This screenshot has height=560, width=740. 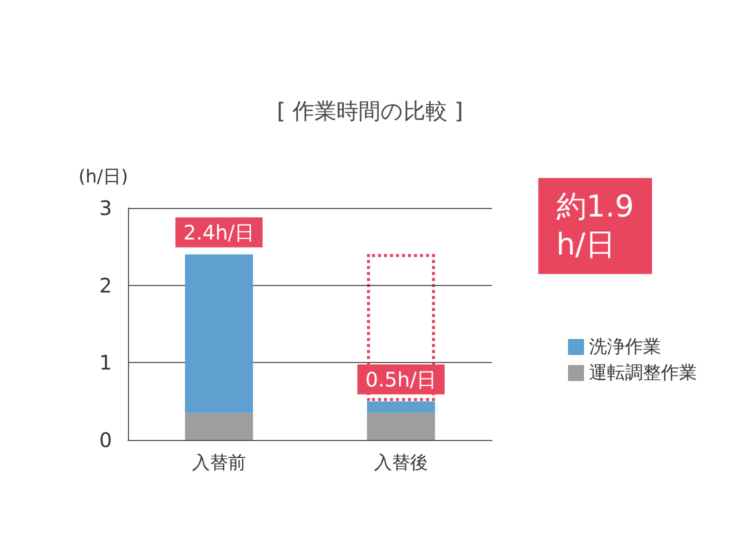 I want to click on text: 約1.9 h/日, so click(x=595, y=226).